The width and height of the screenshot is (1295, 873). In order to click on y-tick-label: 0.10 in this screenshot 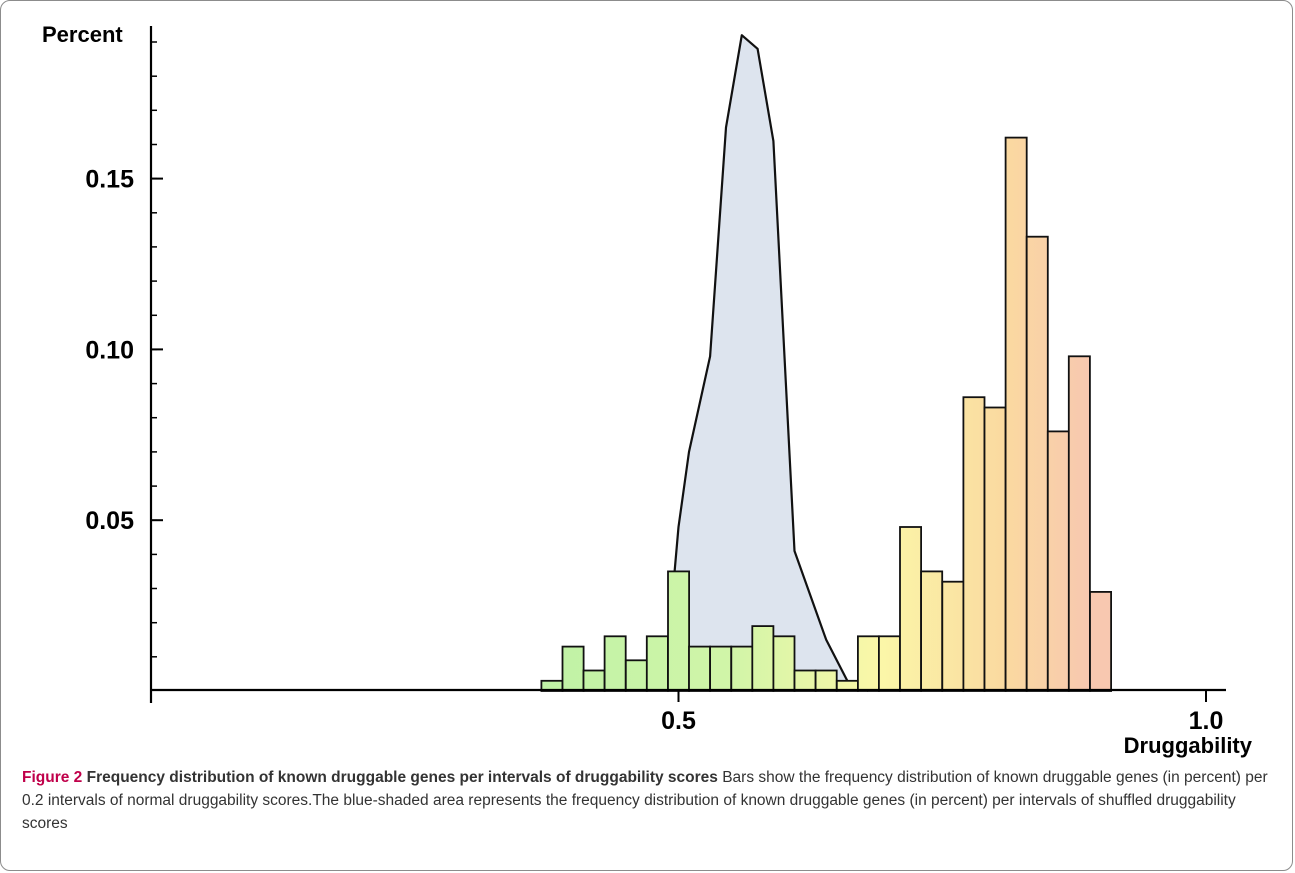, I will do `click(109, 350)`.